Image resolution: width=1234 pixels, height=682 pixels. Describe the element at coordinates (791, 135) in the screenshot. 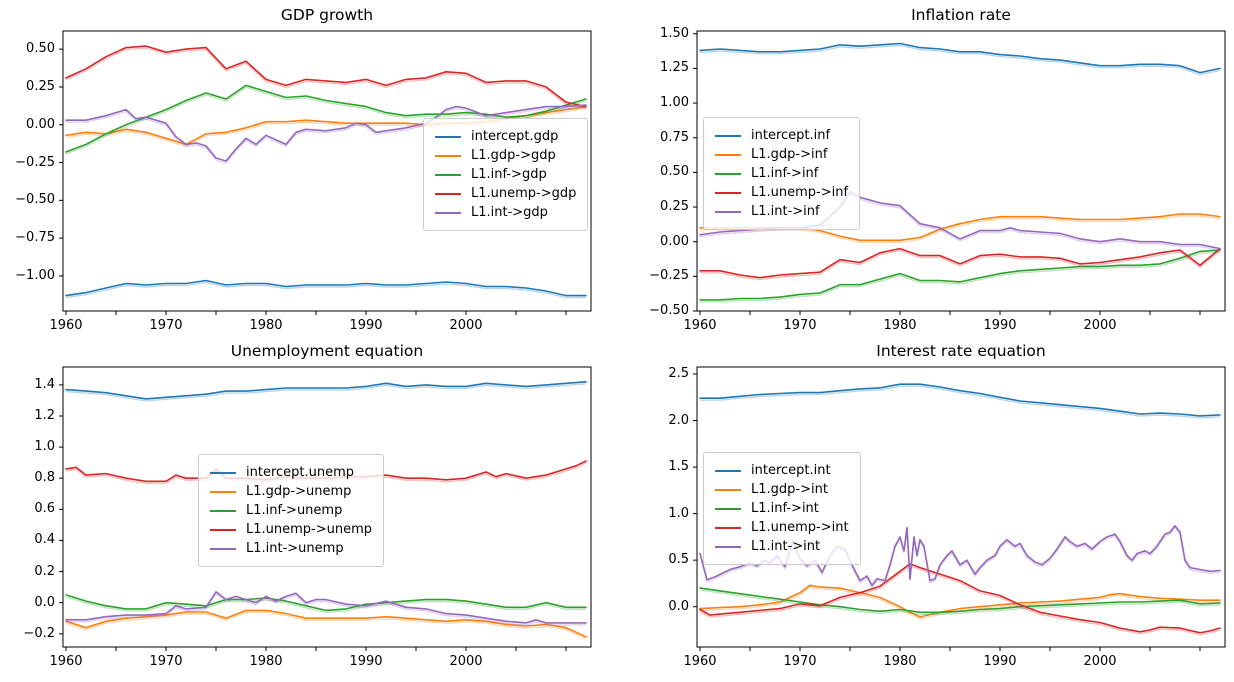

I see `legend-label: intercept.inf` at that location.